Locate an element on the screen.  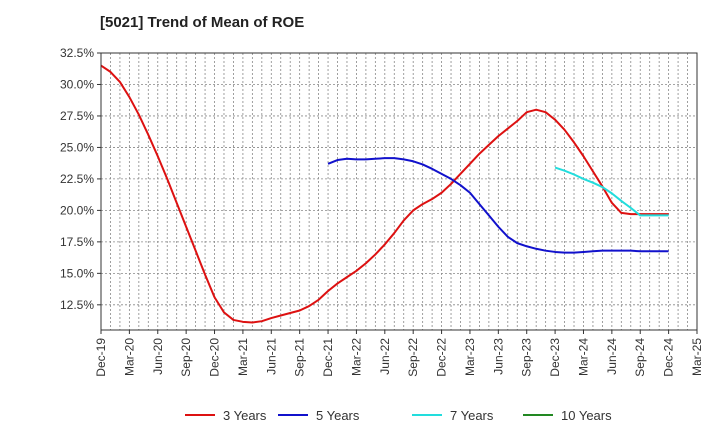
x-tick-label: Mar-21 is located at coordinates (243, 357).